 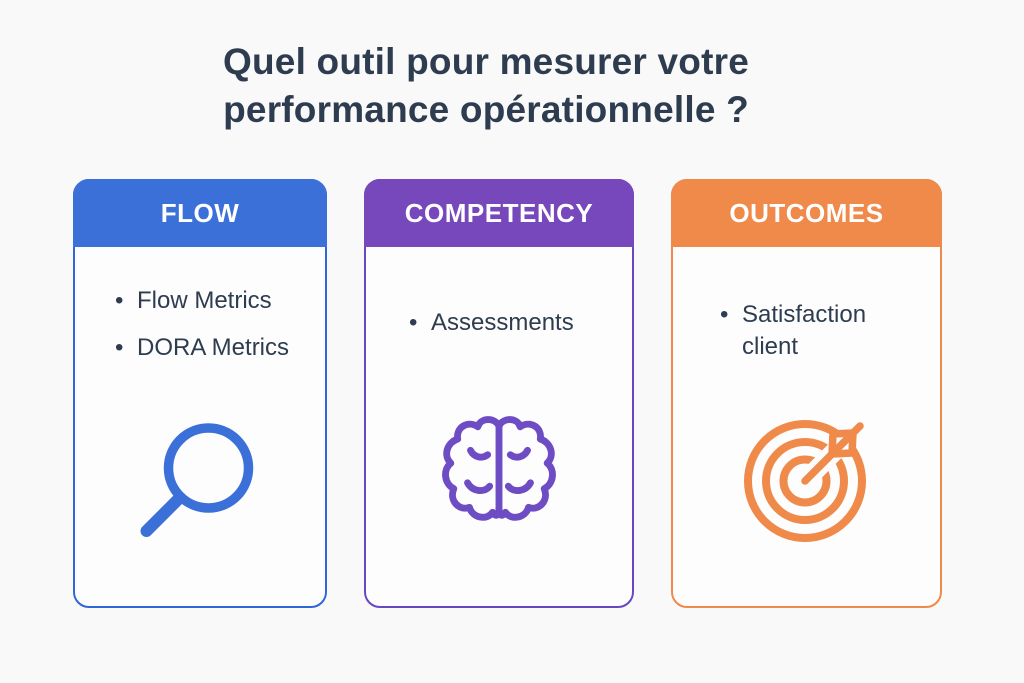 What do you see at coordinates (520, 323) in the screenshot?
I see `list-item: Assessments` at bounding box center [520, 323].